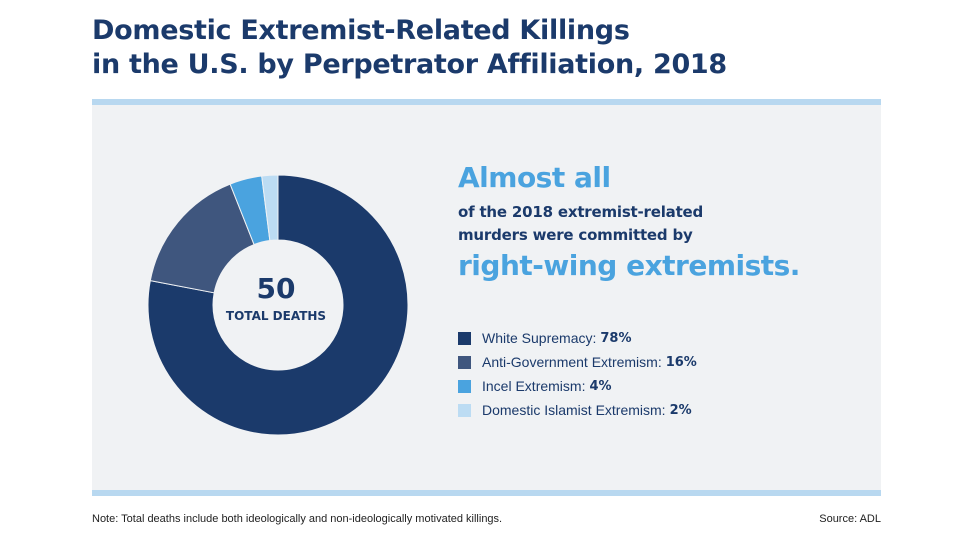 This screenshot has height=540, width=960. What do you see at coordinates (276, 316) in the screenshot?
I see `total-deaths-label: TOTAL DEATHS` at bounding box center [276, 316].